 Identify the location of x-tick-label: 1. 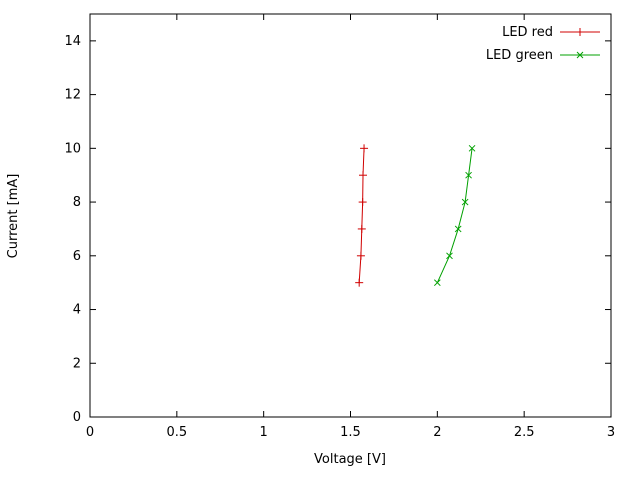
(264, 432).